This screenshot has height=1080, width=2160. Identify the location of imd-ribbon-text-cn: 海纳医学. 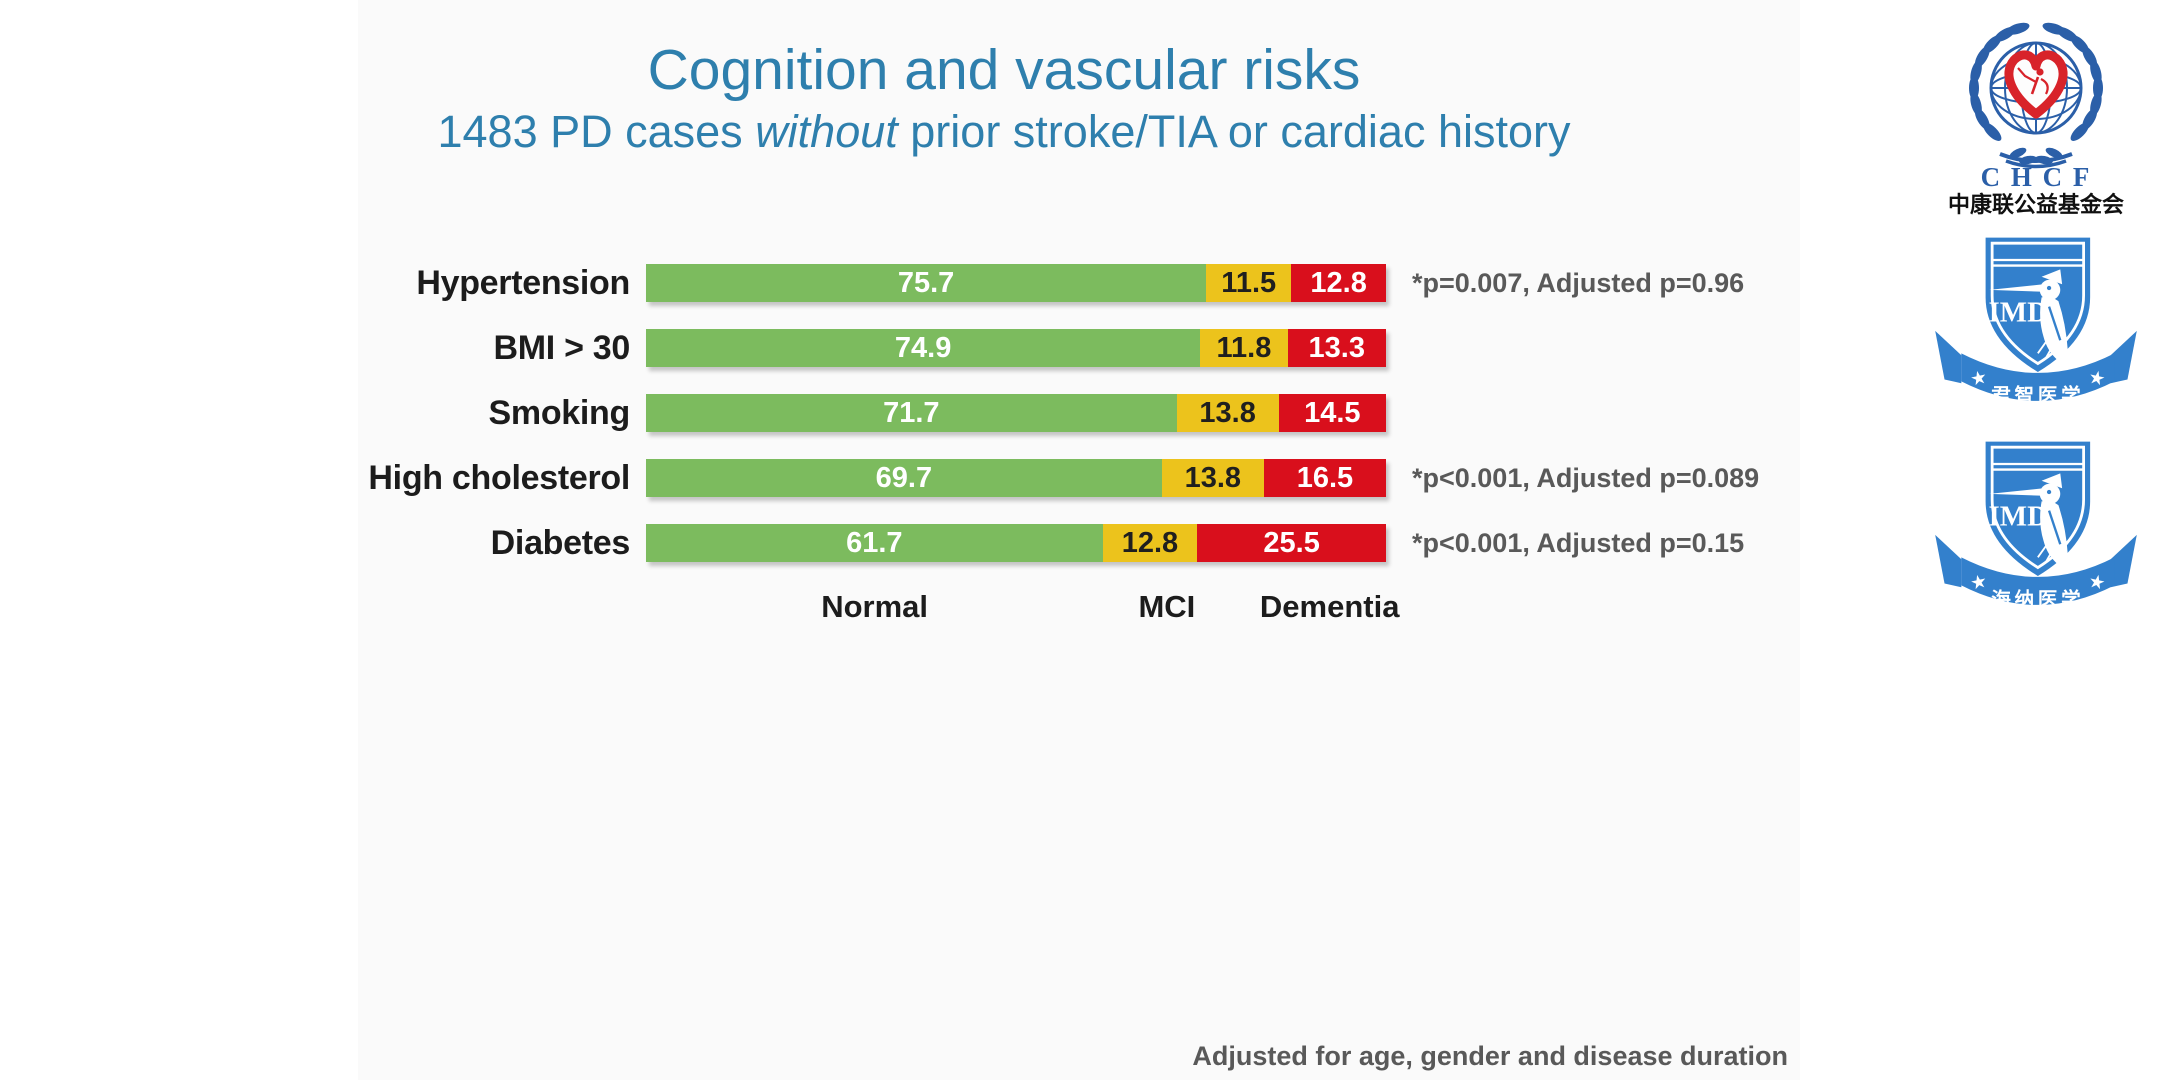
(2037, 599).